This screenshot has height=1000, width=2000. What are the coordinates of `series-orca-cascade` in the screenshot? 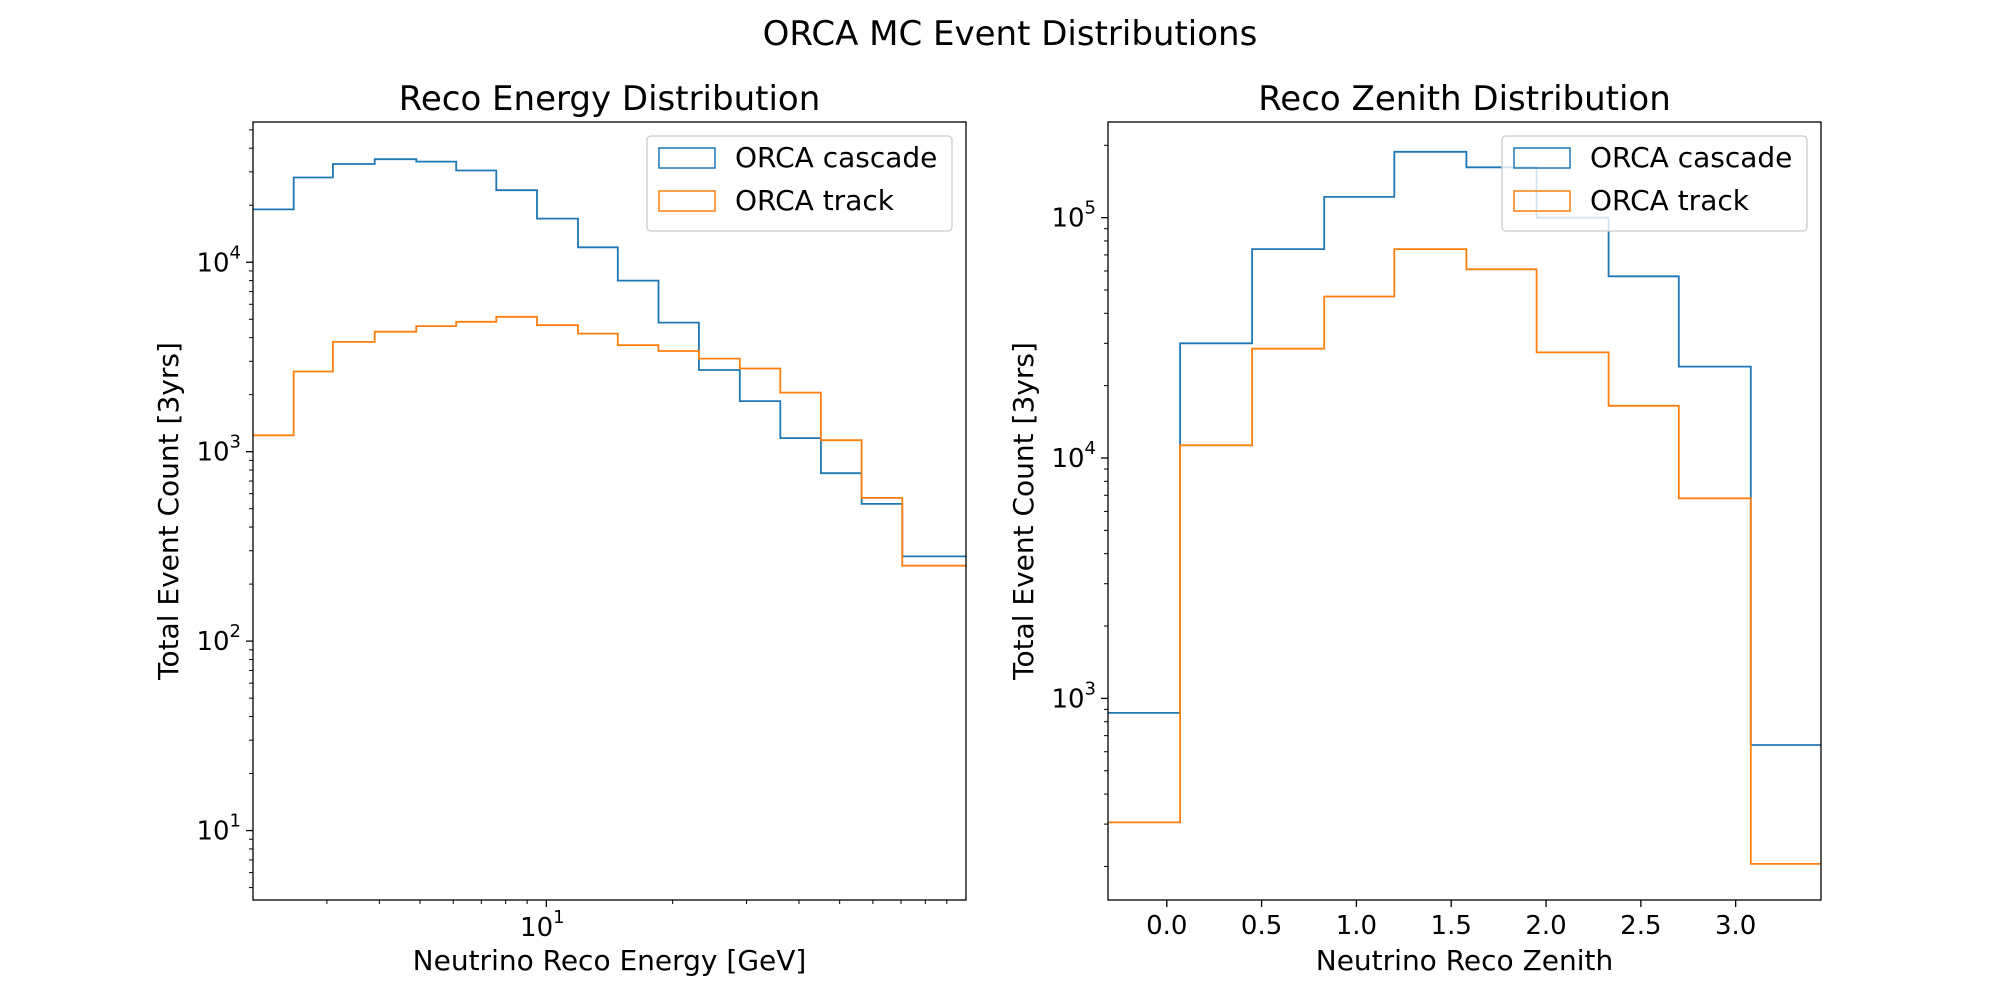 It's located at (609, 358).